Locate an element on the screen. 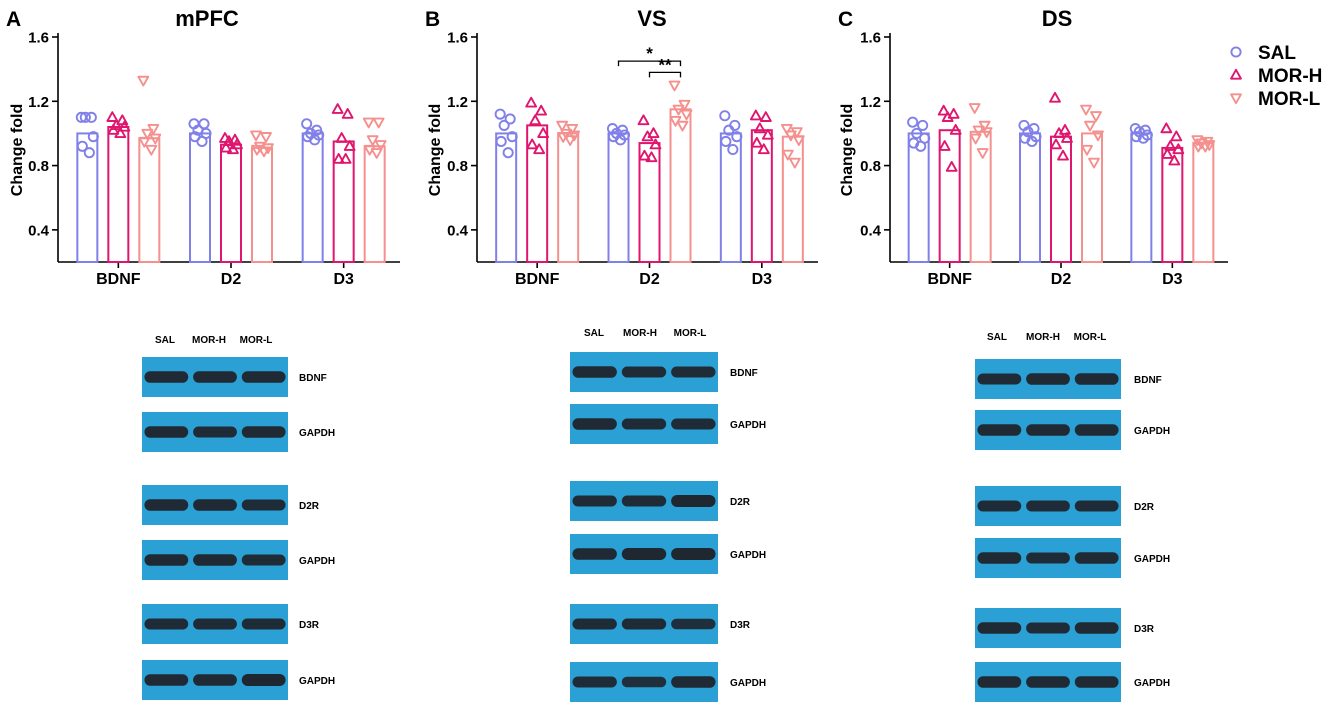  panel-letter: A is located at coordinates (13, 19).